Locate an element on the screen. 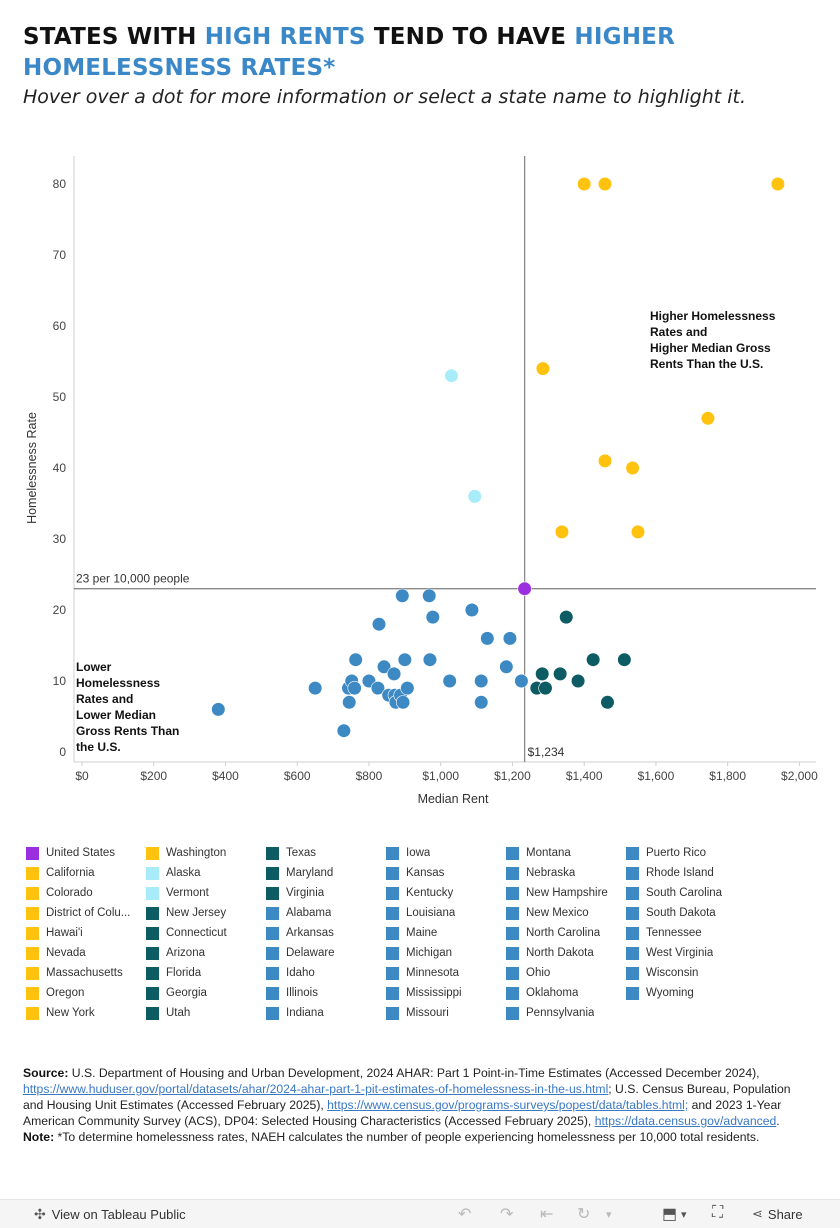 Image resolution: width=840 pixels, height=1228 pixels. view-on-tableau-button: ✣ View on Tableau Public is located at coordinates (110, 1214).